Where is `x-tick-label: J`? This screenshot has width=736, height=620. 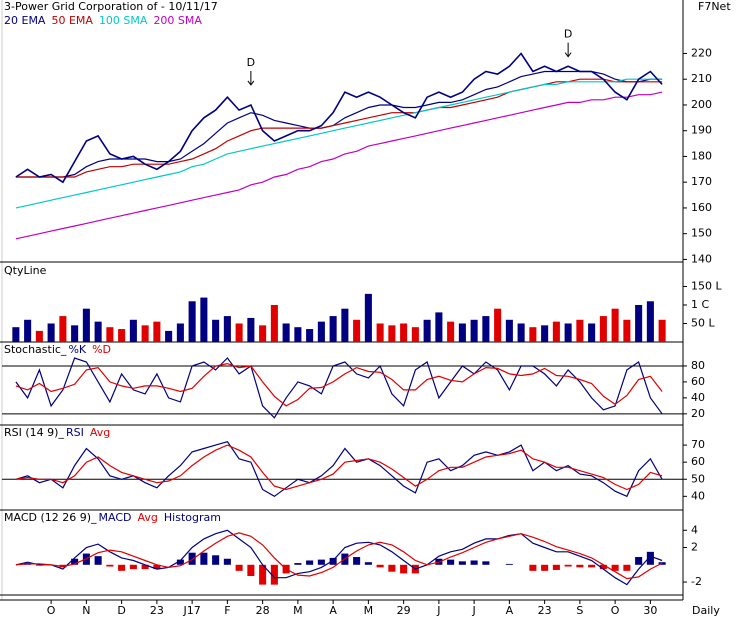 x-tick-label: J is located at coordinates (438, 610).